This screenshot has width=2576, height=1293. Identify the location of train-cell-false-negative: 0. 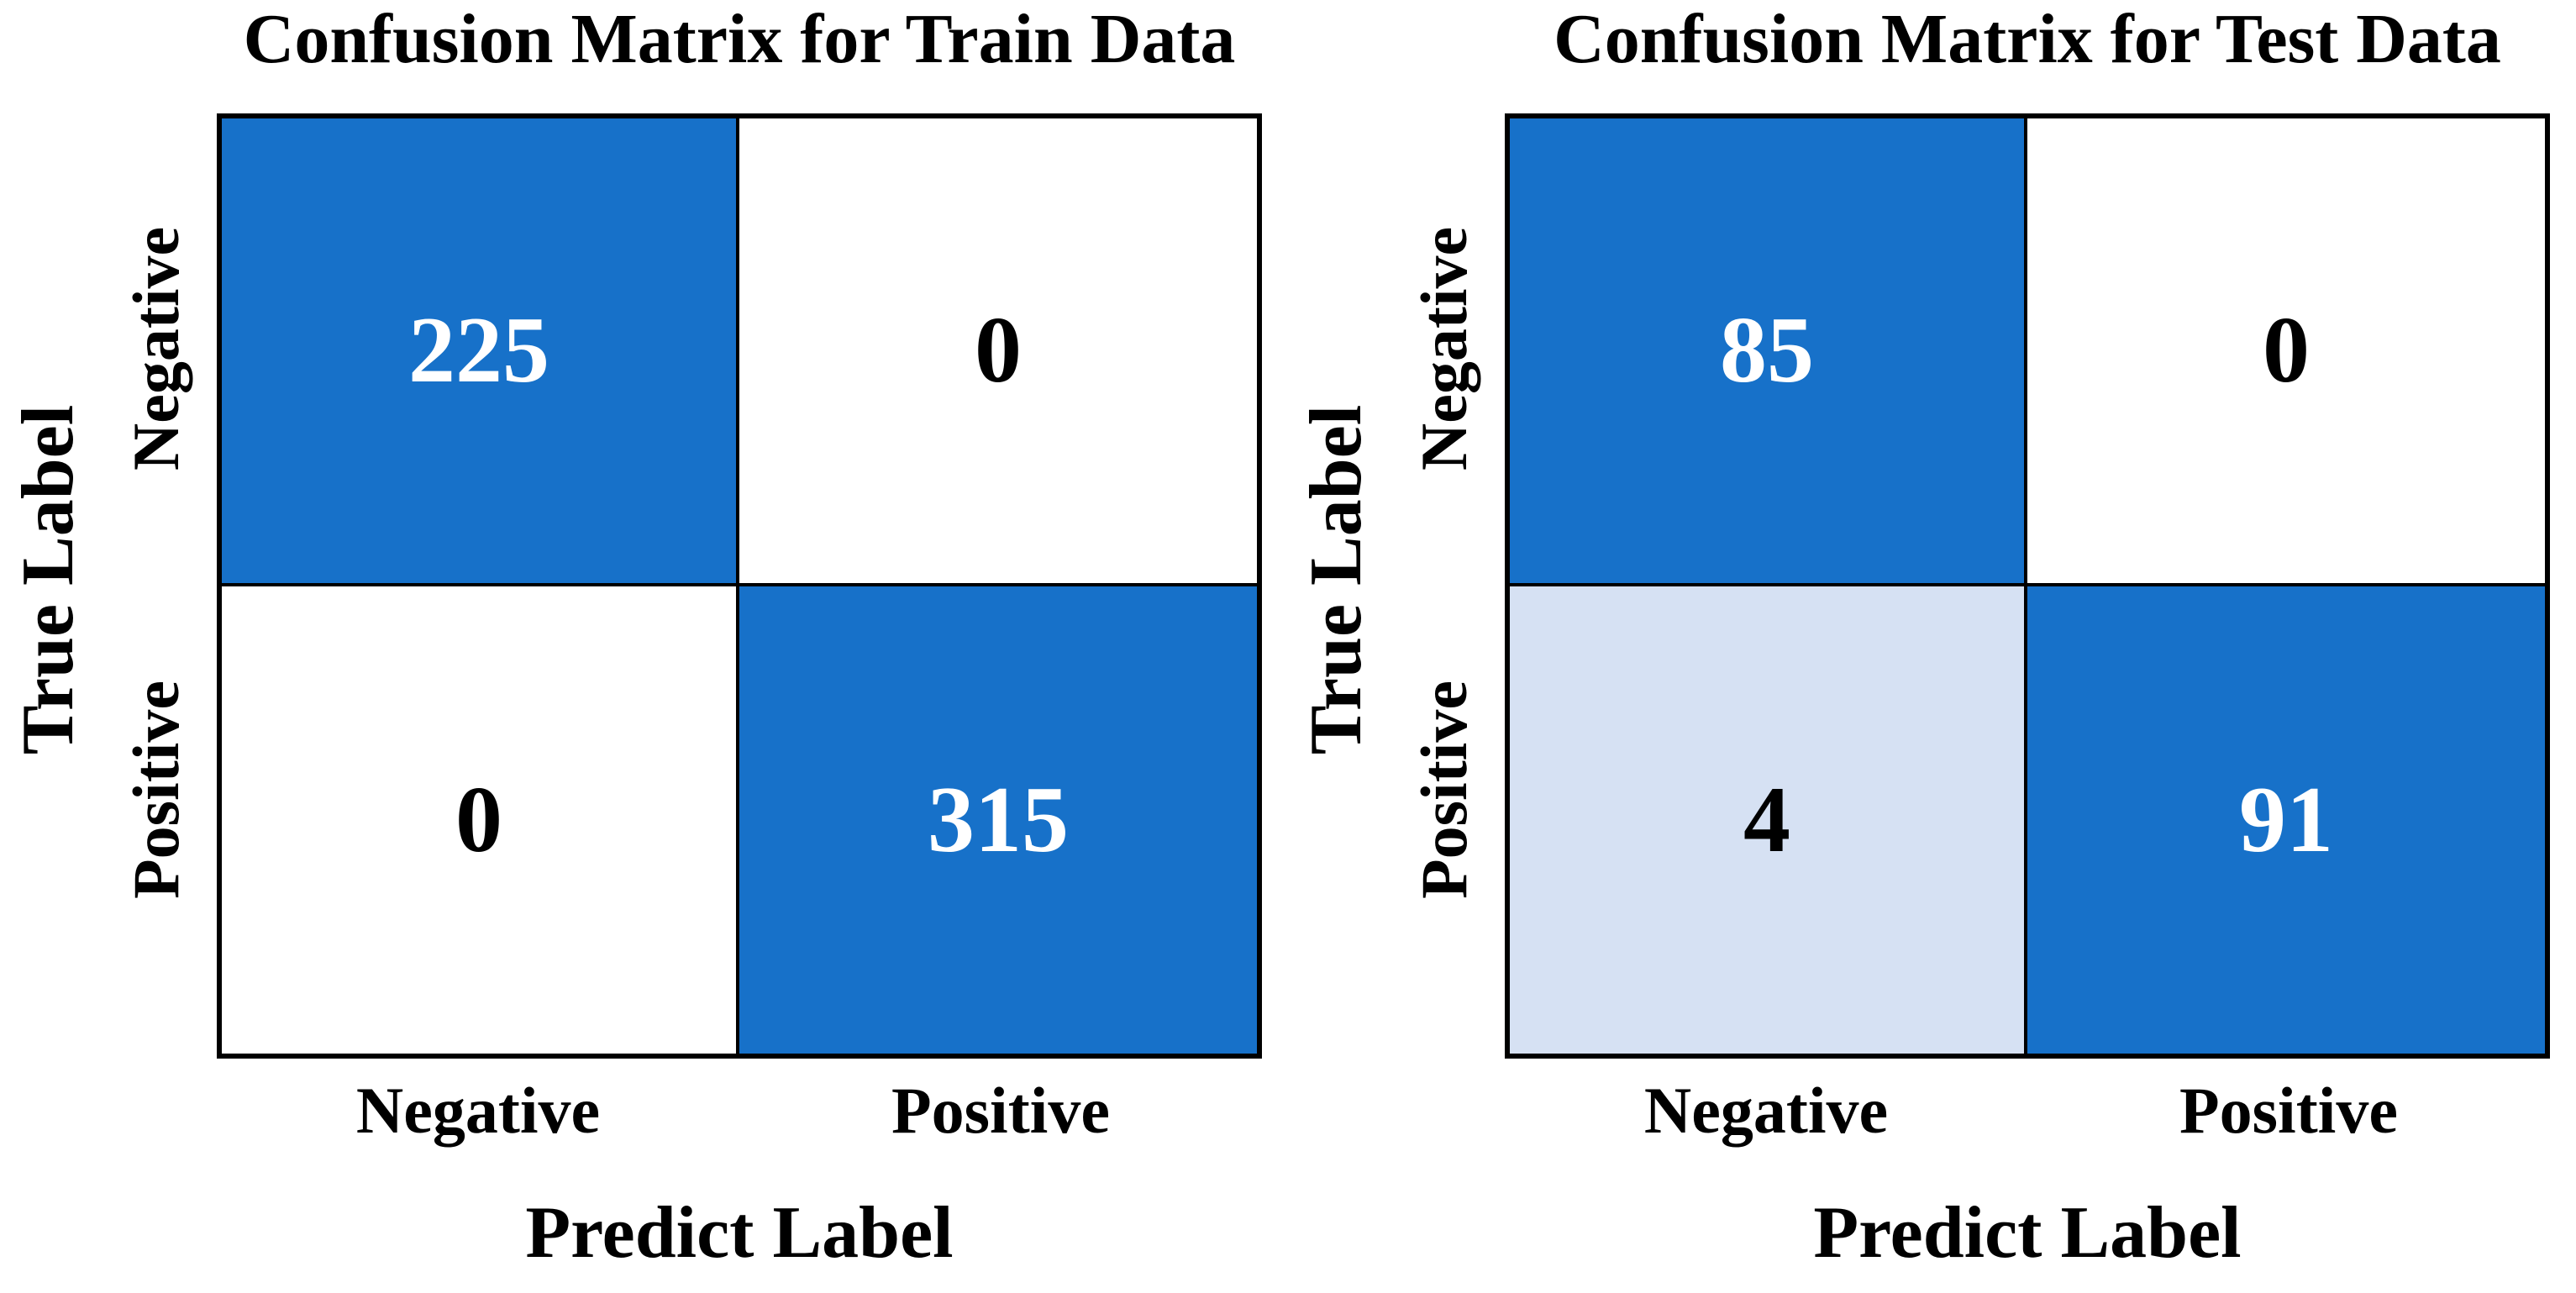
(480, 820).